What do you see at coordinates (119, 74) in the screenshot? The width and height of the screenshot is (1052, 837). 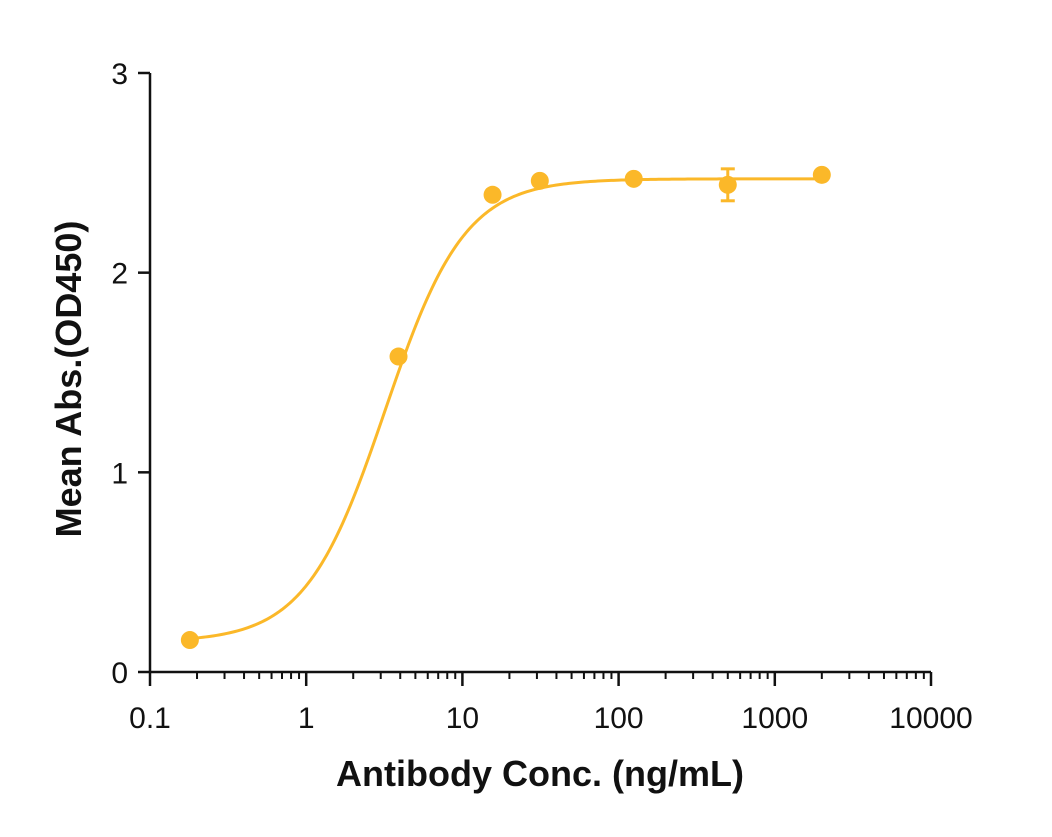 I see `y-tick-label: 3` at bounding box center [119, 74].